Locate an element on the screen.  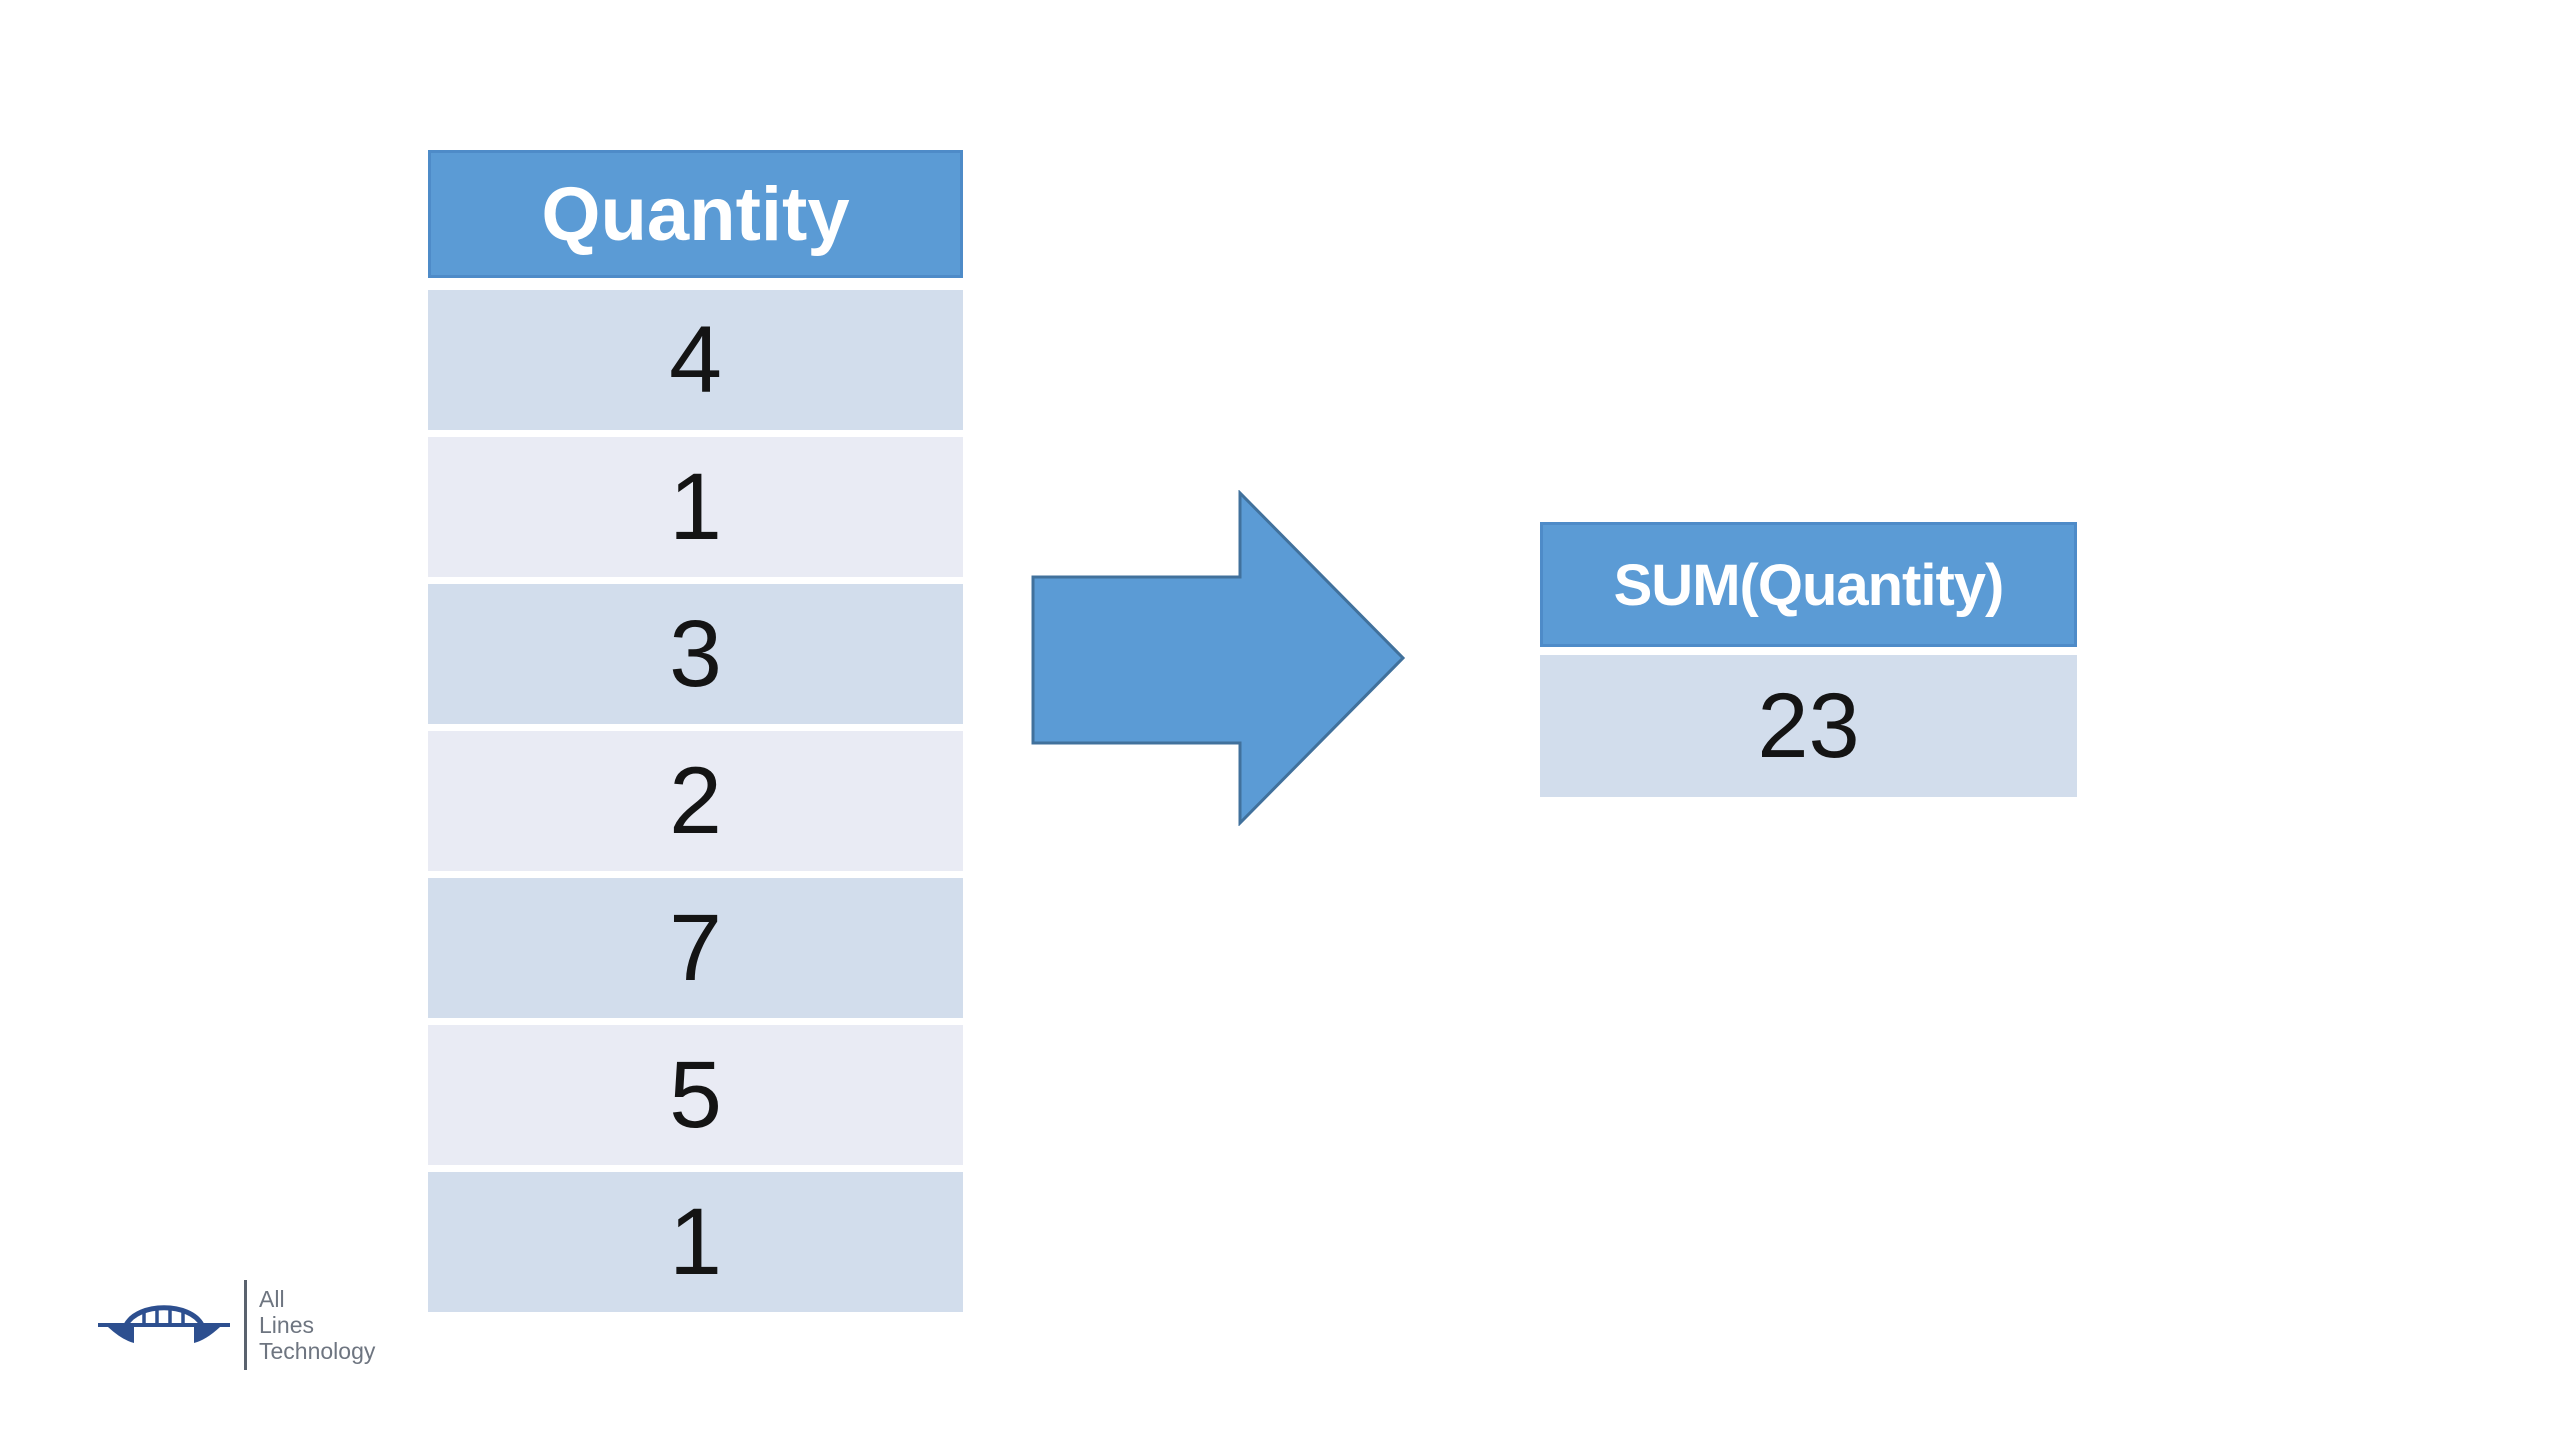
table-row: 2 is located at coordinates (695, 801).